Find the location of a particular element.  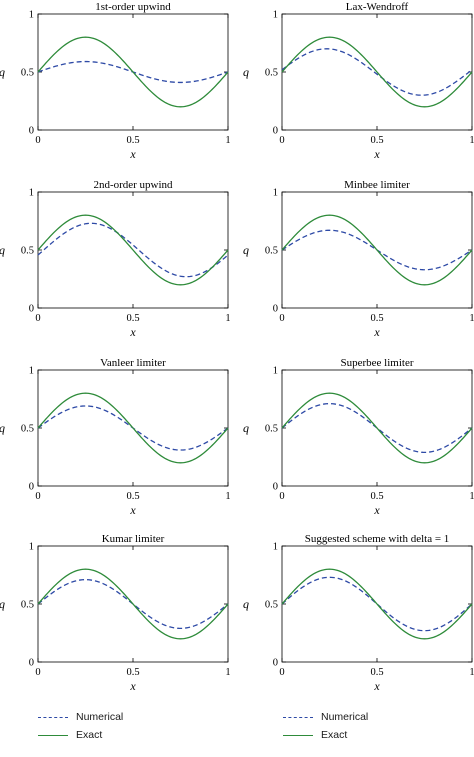

chart-panel: Lax-Wendroff 0 0.5 1 0 0.5 1 x q is located at coordinates (358, 81).